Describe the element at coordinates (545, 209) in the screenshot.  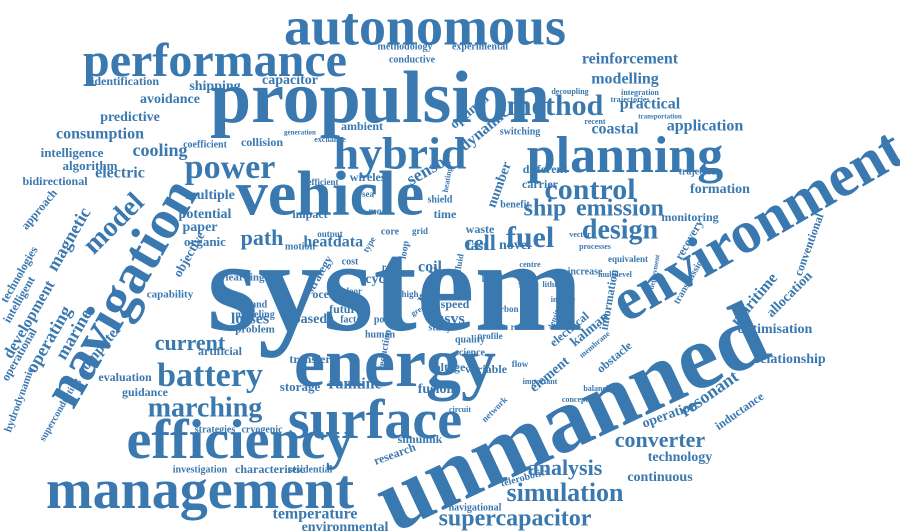
I see `word-ship: ship` at that location.